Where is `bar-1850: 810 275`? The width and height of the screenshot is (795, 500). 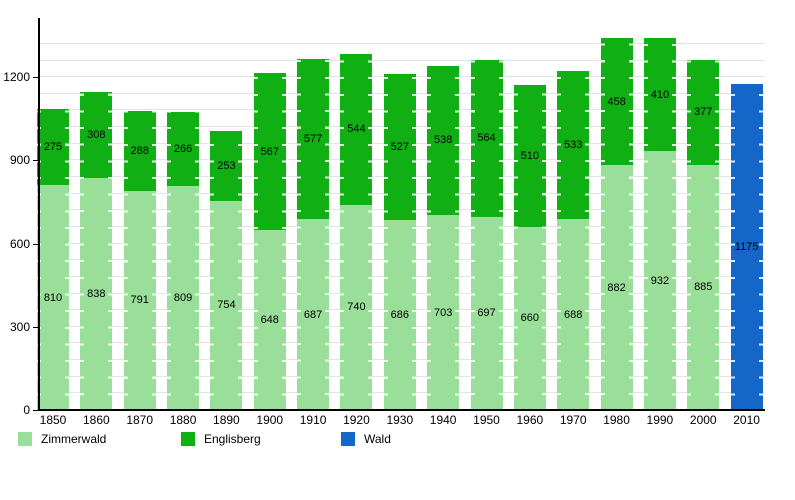
bar-1850: 810 275 is located at coordinates (53, 259).